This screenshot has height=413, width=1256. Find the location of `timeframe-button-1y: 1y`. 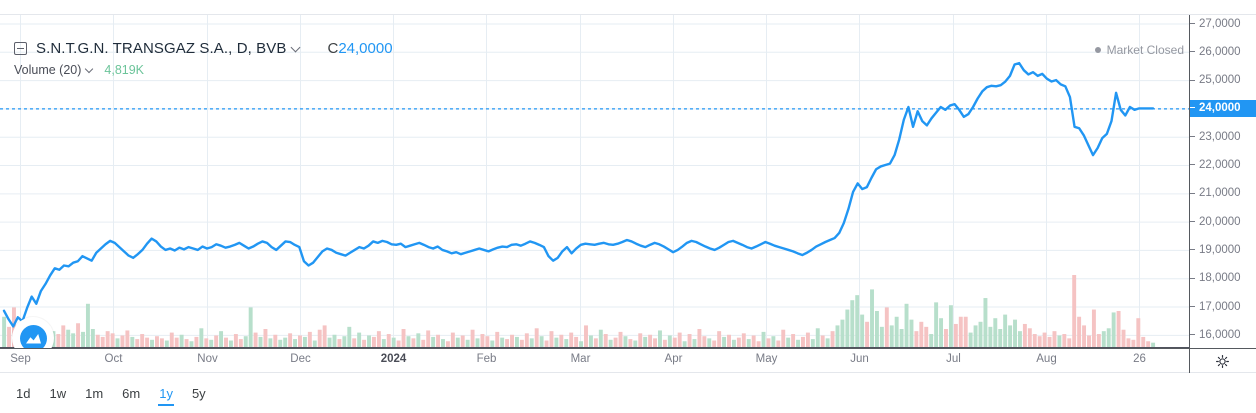

timeframe-button-1y: 1y is located at coordinates (166, 395).